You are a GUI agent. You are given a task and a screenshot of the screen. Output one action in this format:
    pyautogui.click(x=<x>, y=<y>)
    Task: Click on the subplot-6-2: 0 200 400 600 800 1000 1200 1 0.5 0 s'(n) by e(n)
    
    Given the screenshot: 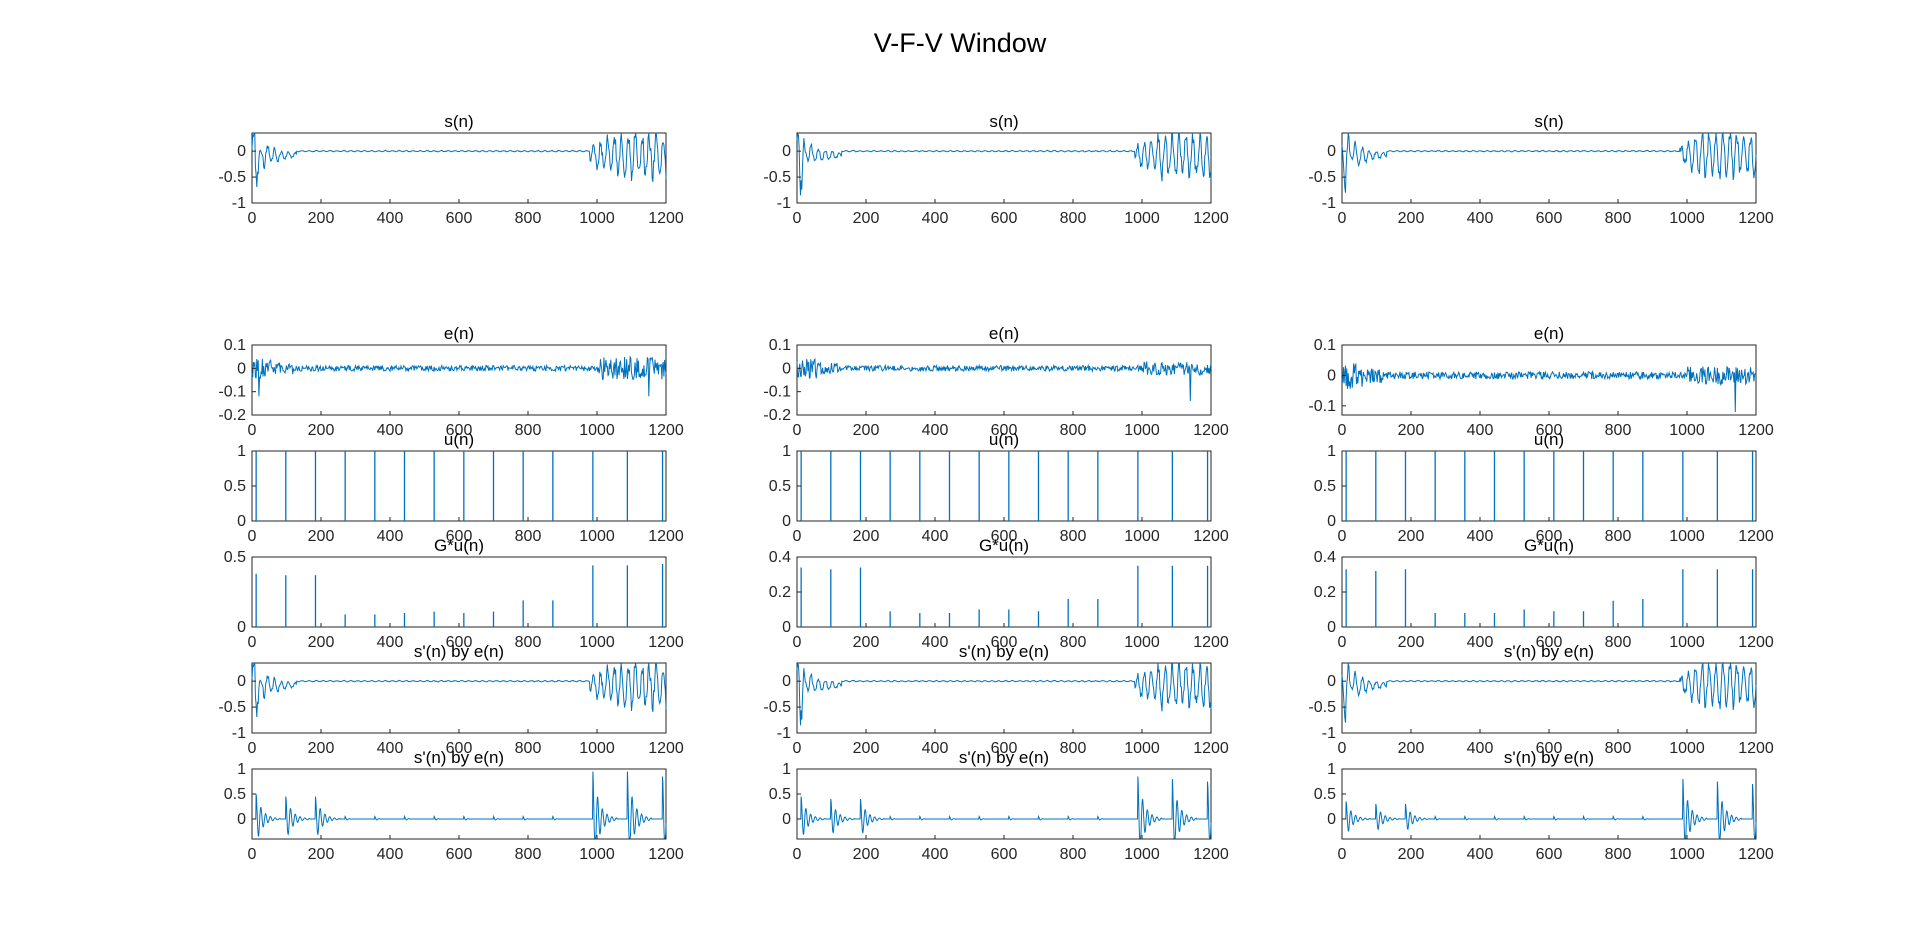 What is the action you would take?
    pyautogui.click(x=1544, y=805)
    